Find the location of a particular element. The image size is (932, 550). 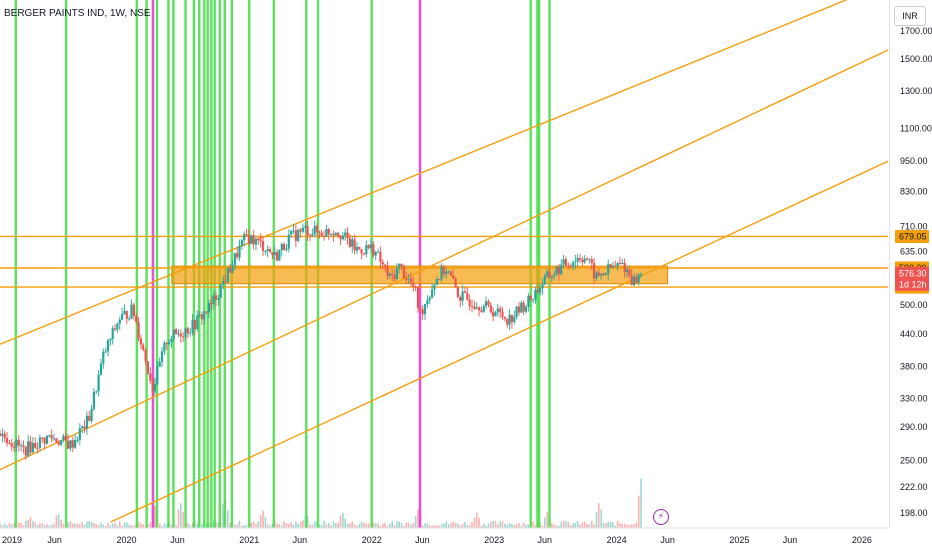

currency-button: INR is located at coordinates (910, 16).